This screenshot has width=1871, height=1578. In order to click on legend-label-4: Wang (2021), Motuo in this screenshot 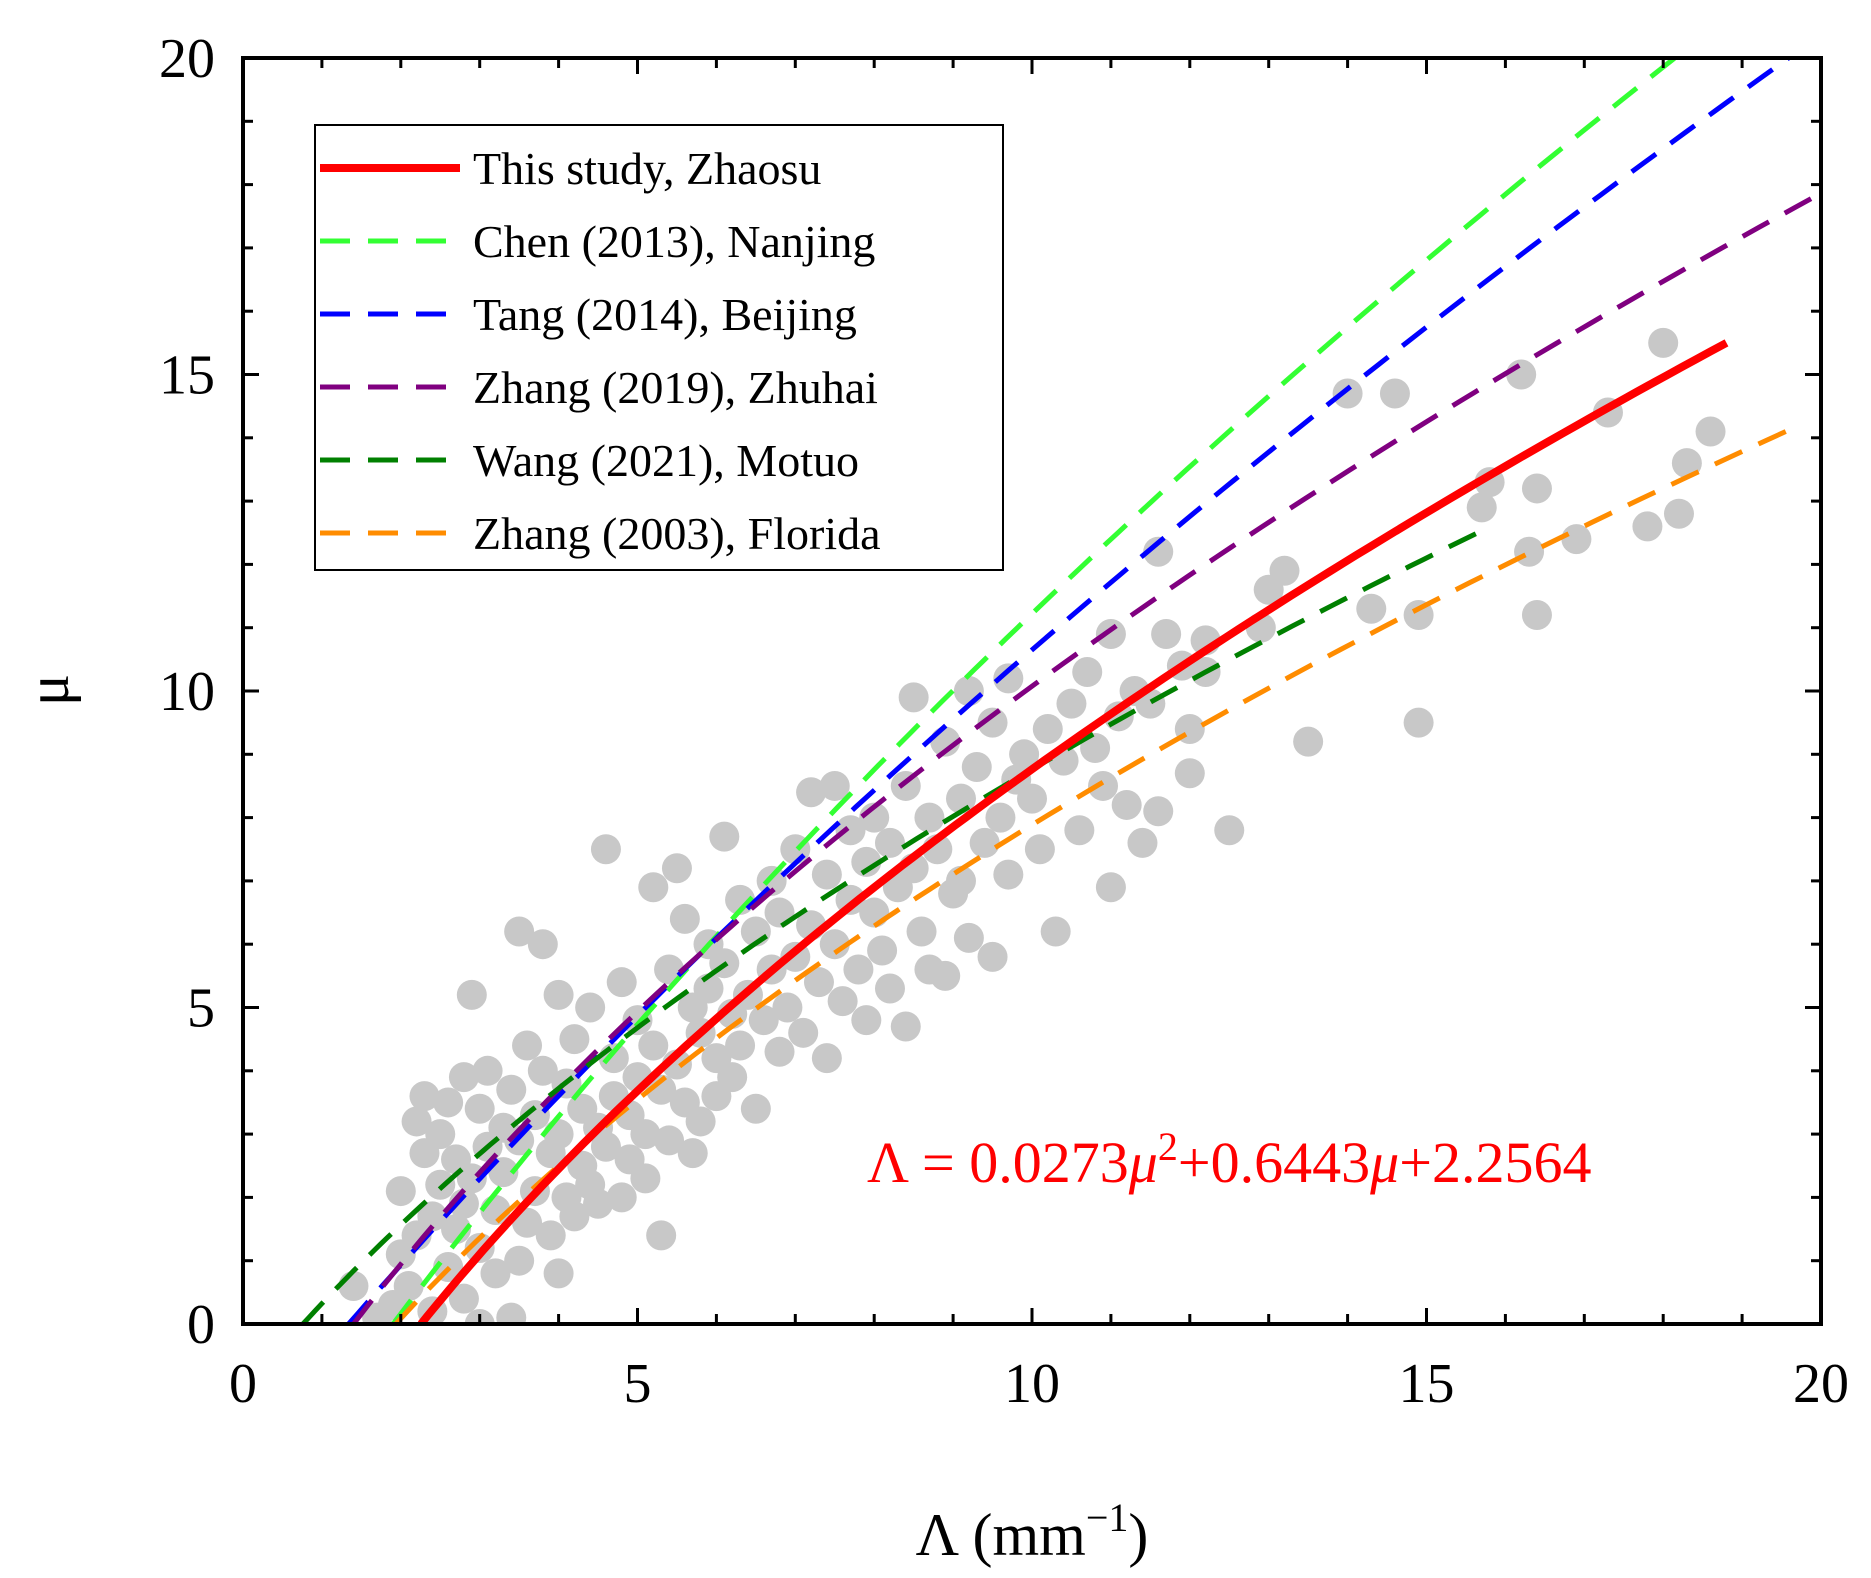, I will do `click(666, 460)`.